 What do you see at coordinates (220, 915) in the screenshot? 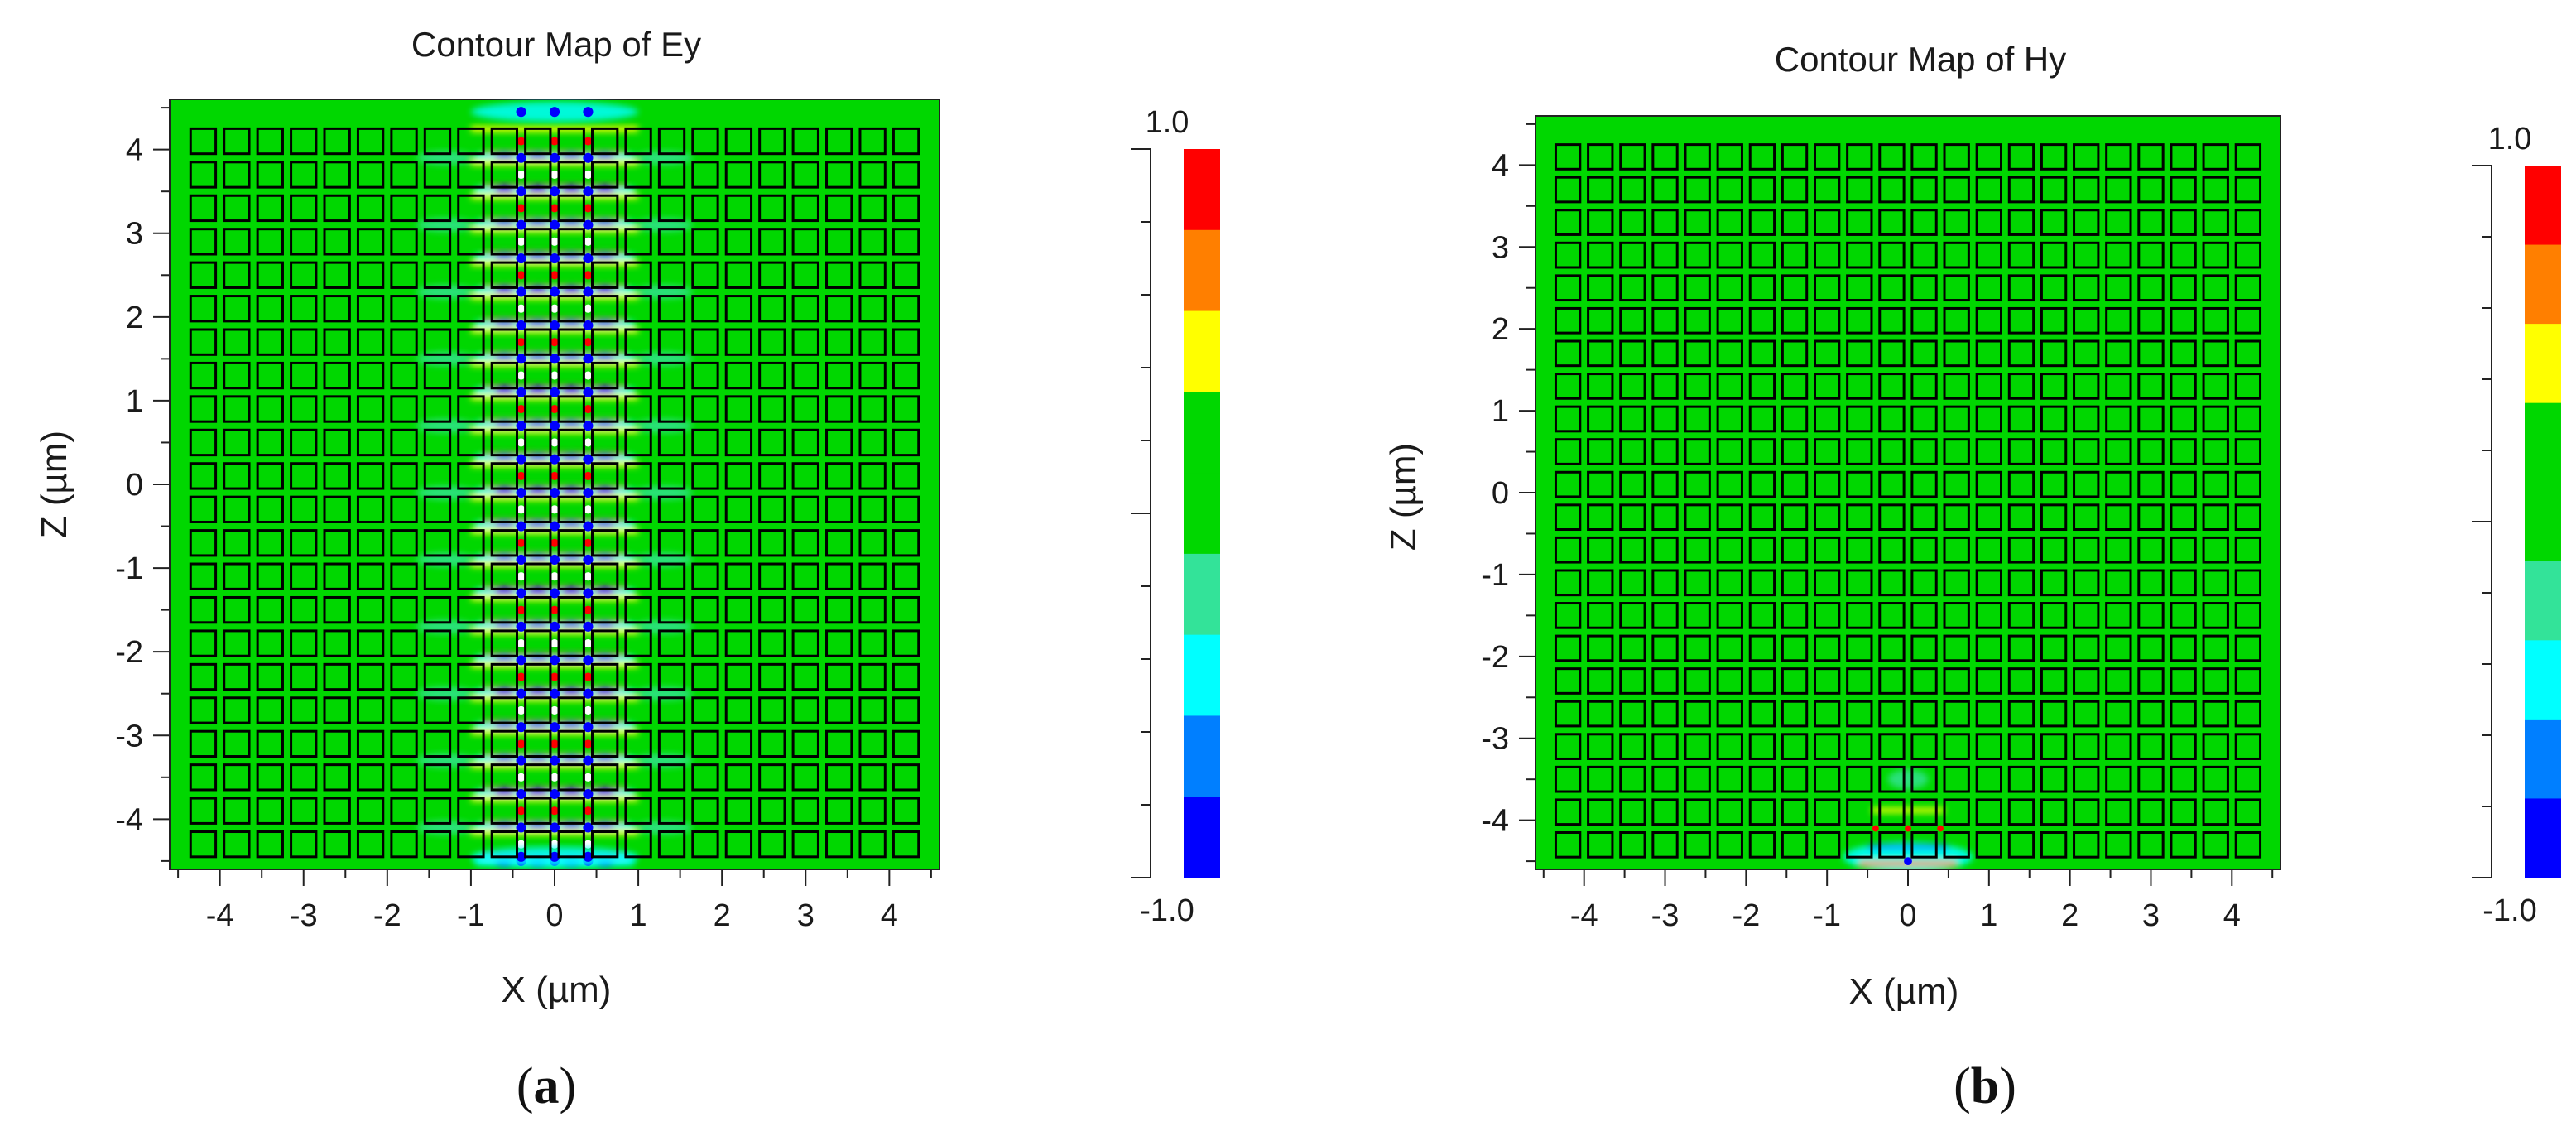
I see `x-tick-label: -4` at bounding box center [220, 915].